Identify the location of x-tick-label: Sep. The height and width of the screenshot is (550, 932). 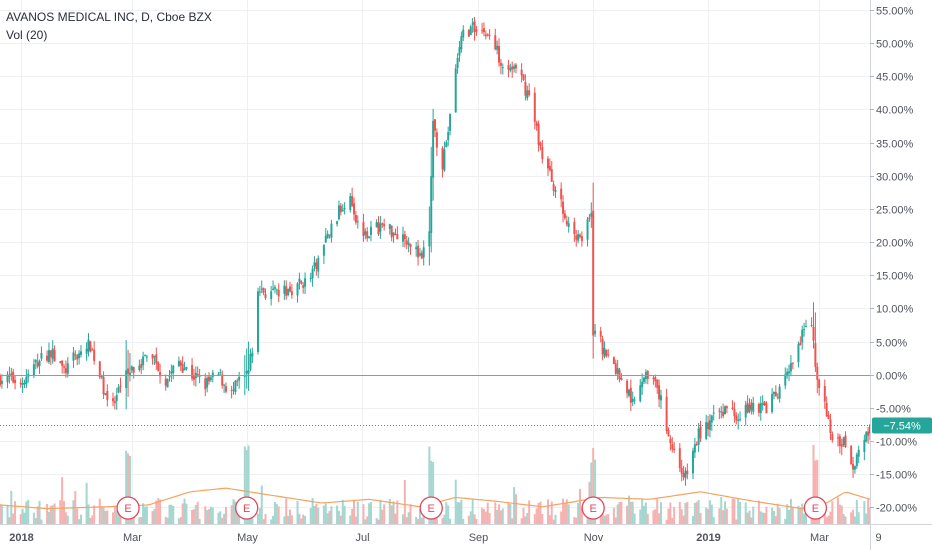
(479, 538).